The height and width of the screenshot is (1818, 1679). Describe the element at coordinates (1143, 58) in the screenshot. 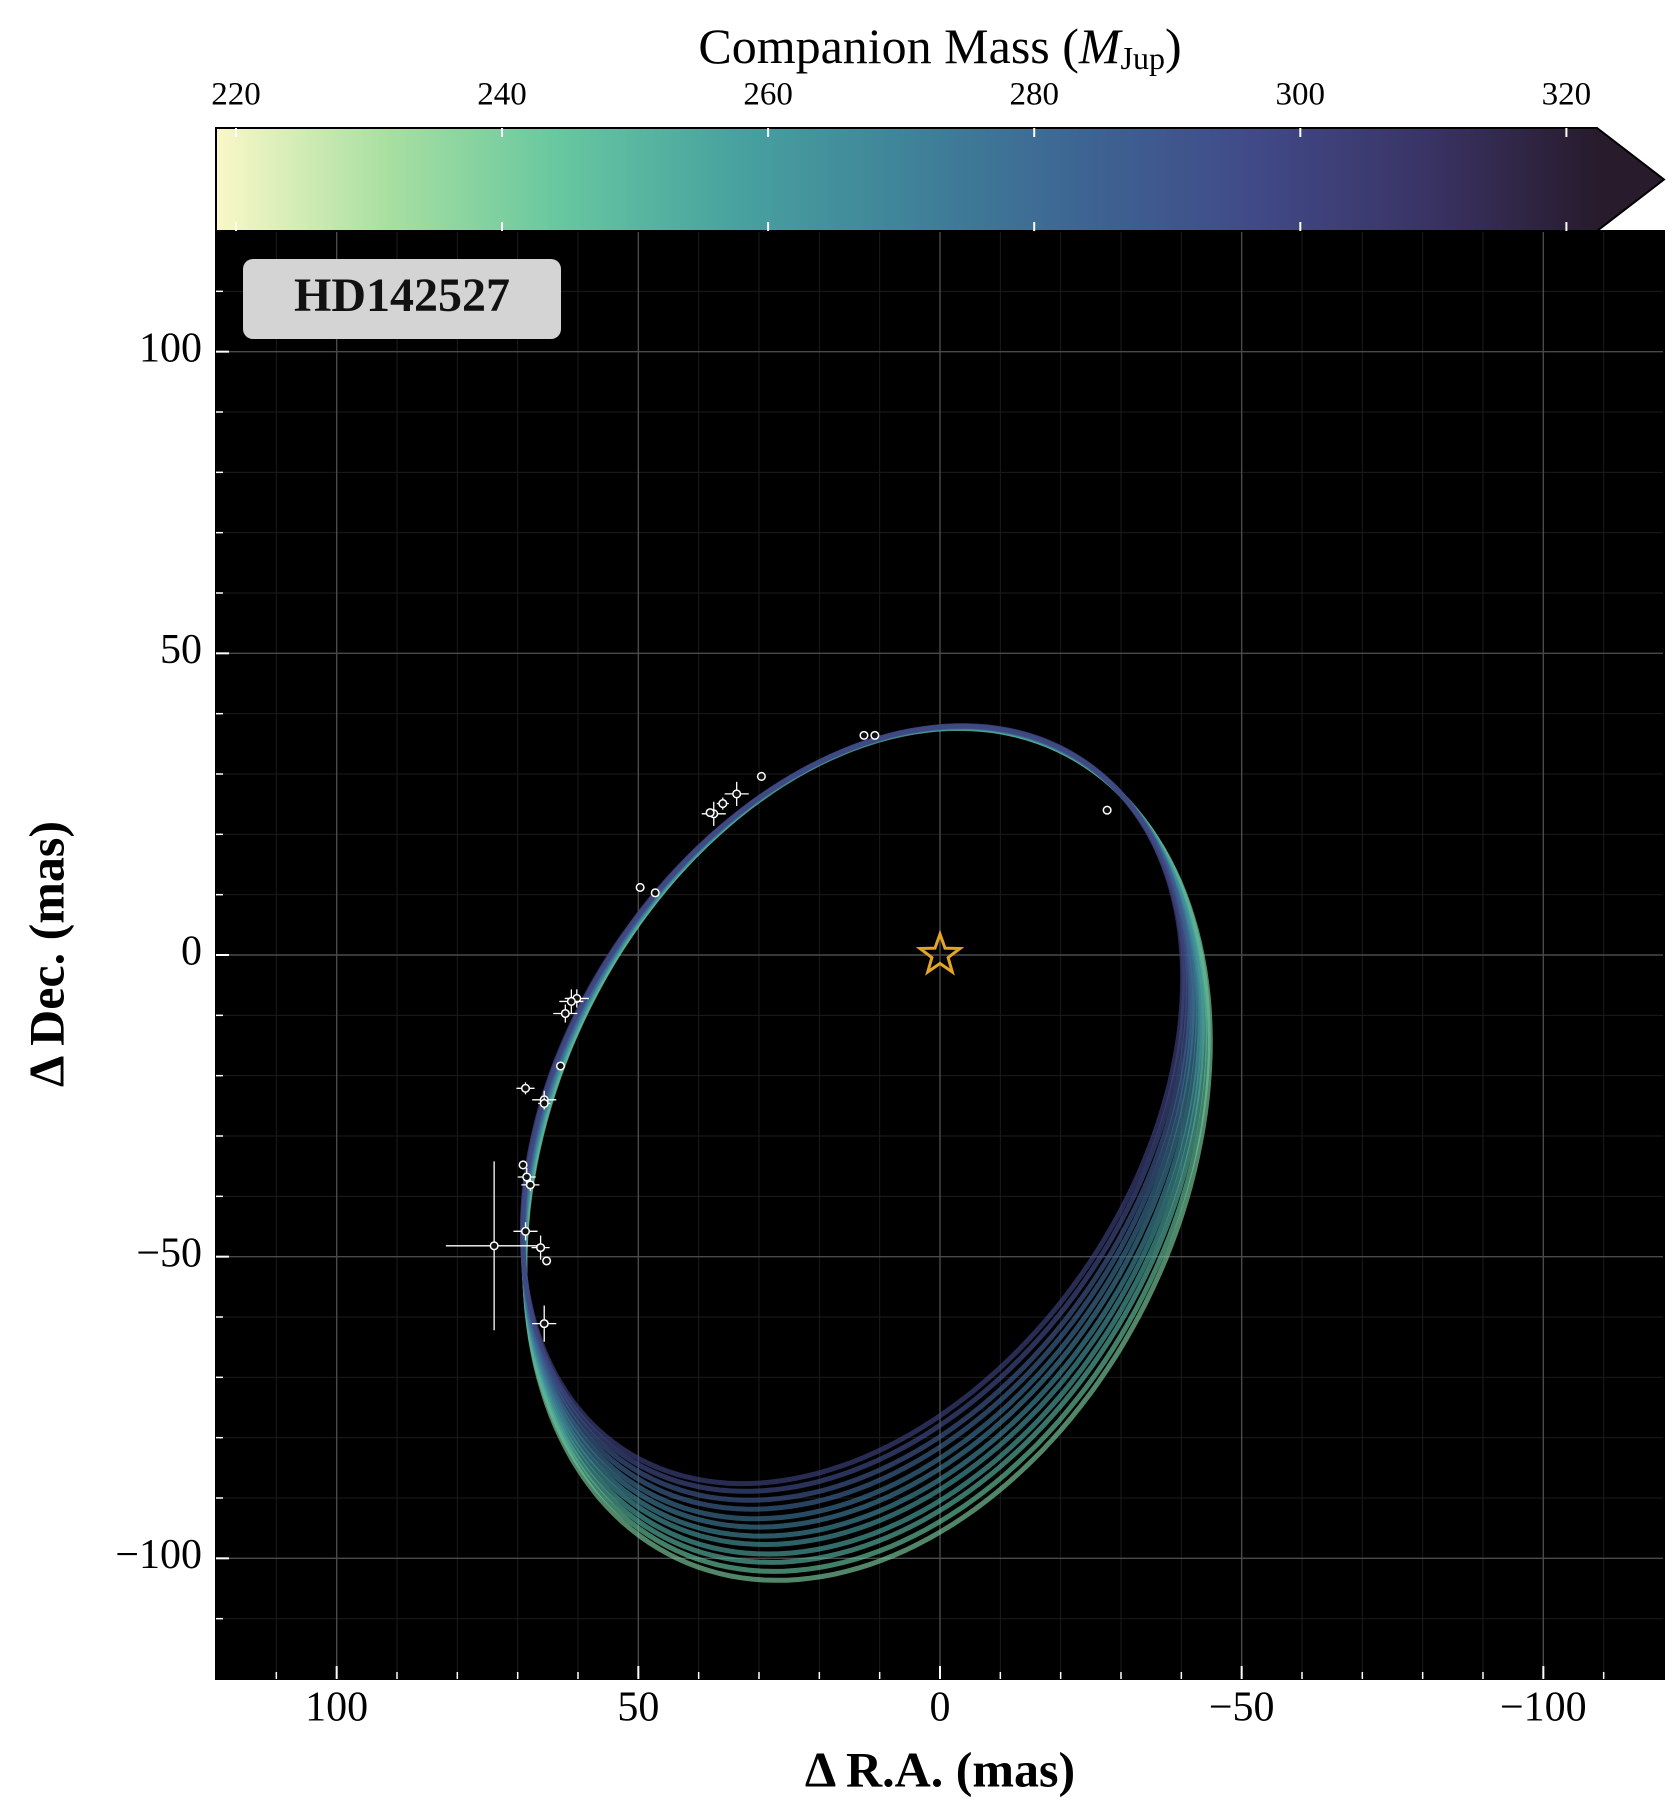

I see `colorbar-label-subscript: Jup` at that location.